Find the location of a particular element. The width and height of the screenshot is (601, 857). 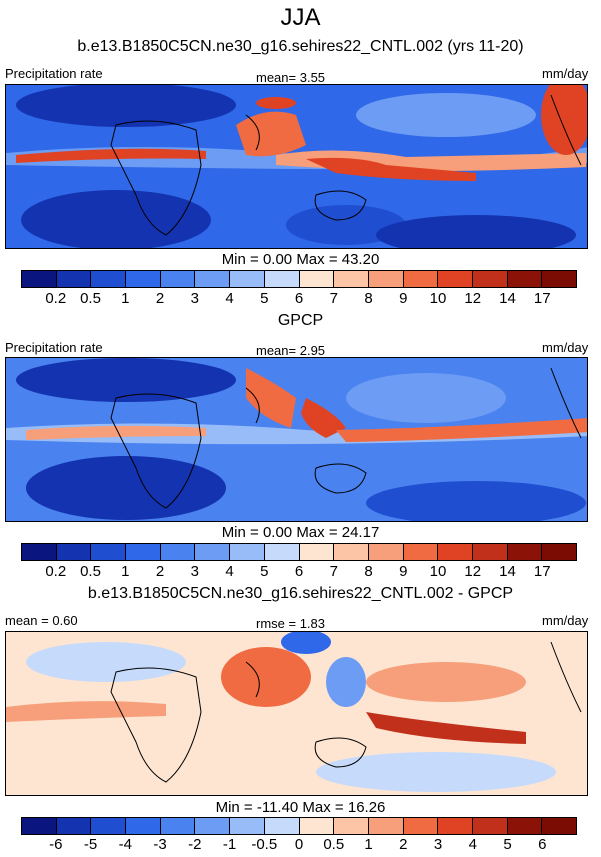

colorbar-tick-label: -3 is located at coordinates (160, 844).